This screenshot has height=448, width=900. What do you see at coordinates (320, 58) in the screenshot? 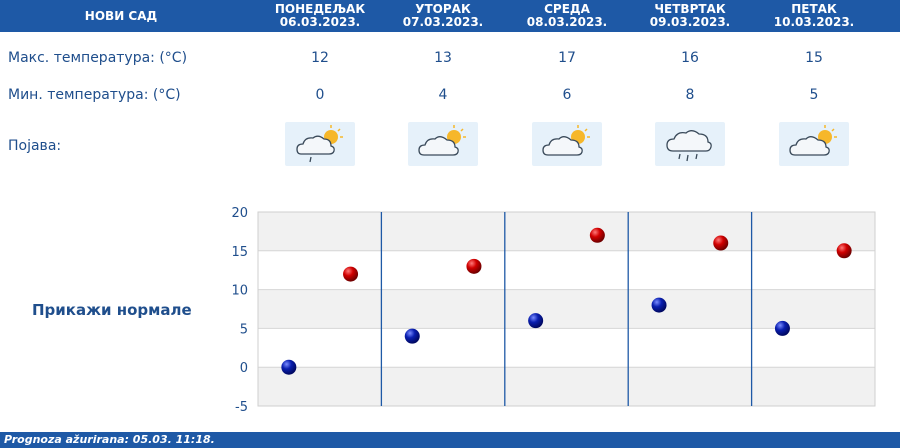
I see `max-temp-value: 12` at bounding box center [320, 58].